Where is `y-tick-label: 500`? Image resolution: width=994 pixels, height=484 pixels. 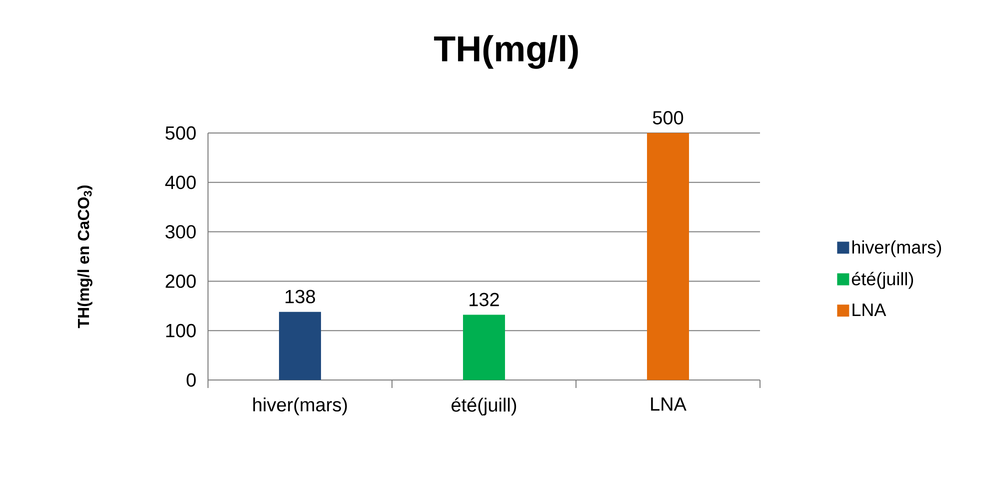
y-tick-label: 500 is located at coordinates (181, 133).